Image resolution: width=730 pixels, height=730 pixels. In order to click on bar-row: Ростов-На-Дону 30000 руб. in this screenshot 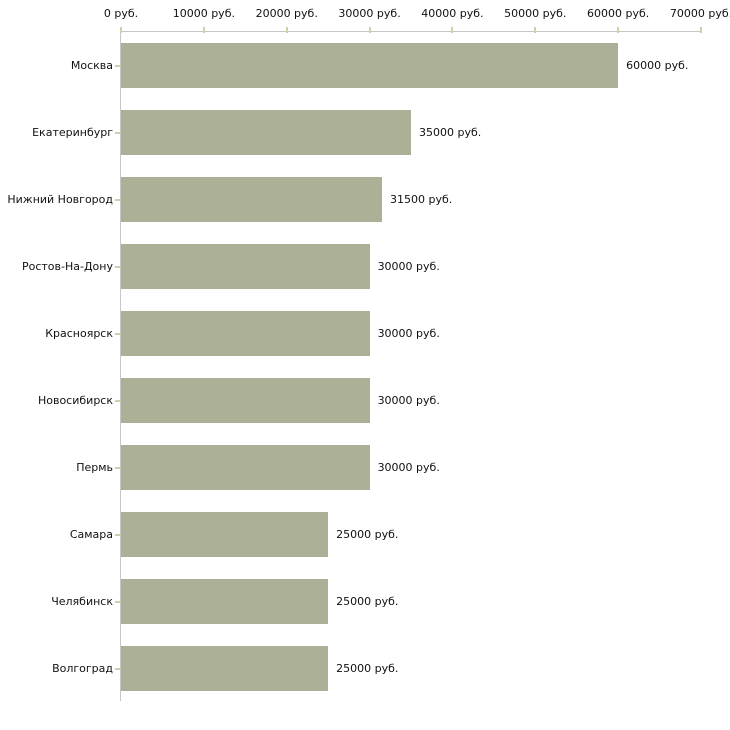, I will do `click(361, 266)`.